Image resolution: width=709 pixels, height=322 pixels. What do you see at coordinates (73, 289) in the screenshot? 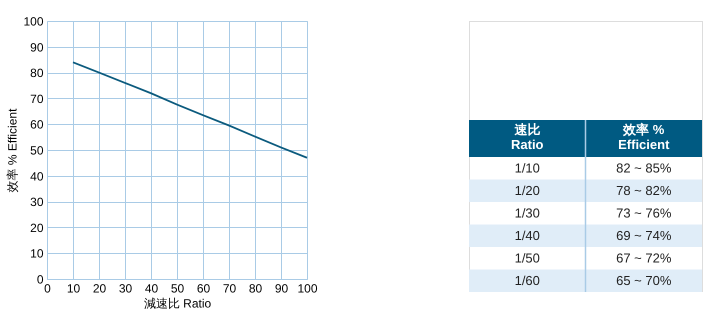
I see `x-tick-label: 10` at bounding box center [73, 289].